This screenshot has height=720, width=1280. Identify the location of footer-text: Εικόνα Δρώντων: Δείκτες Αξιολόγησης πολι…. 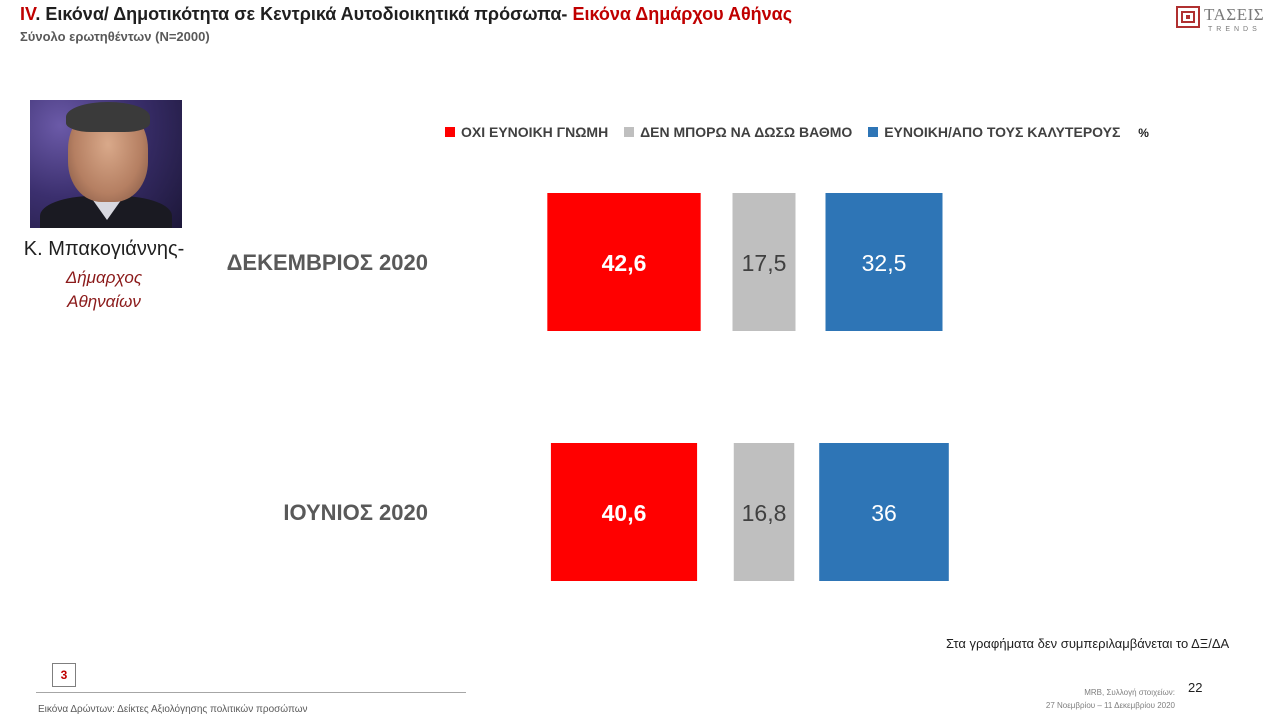
(173, 709).